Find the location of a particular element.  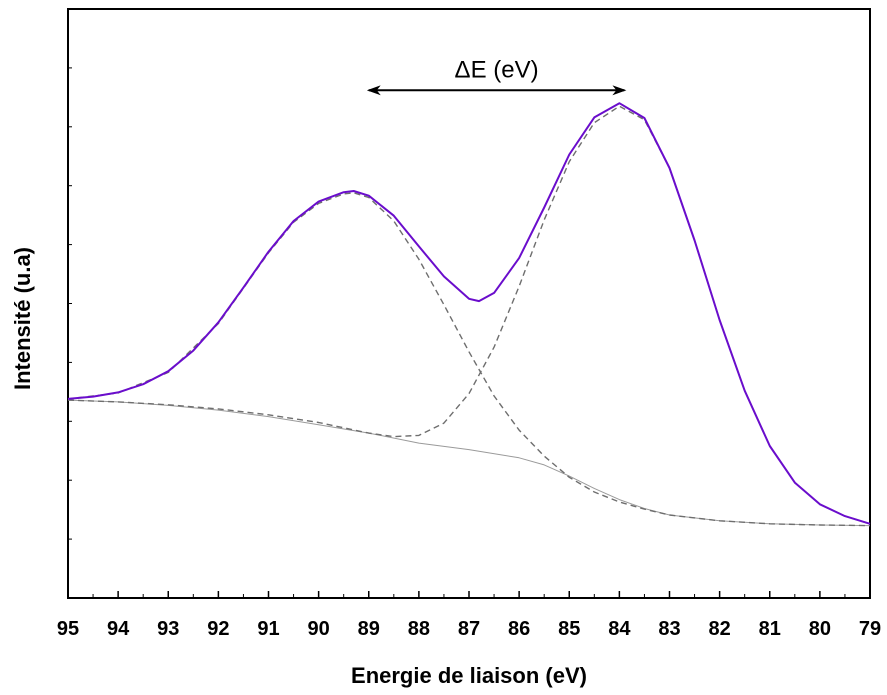

x-tick-label: 82 is located at coordinates (720, 629).